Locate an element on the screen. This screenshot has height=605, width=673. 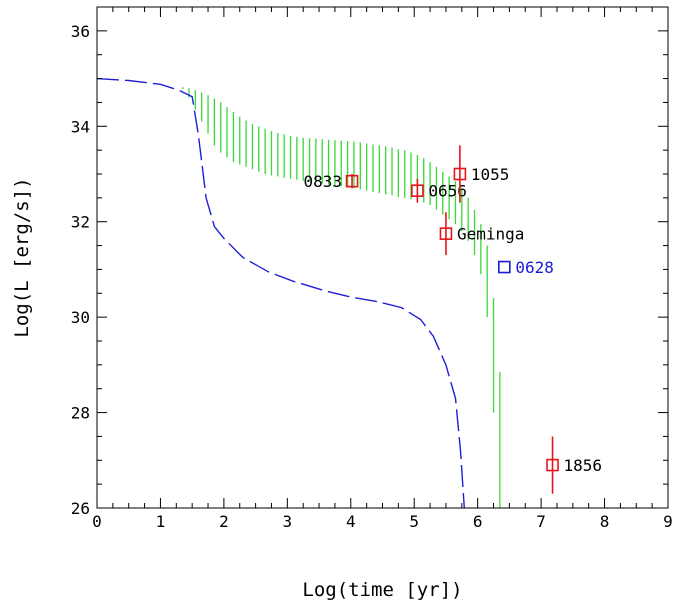
y-tick-label: 32 is located at coordinates (80, 222).